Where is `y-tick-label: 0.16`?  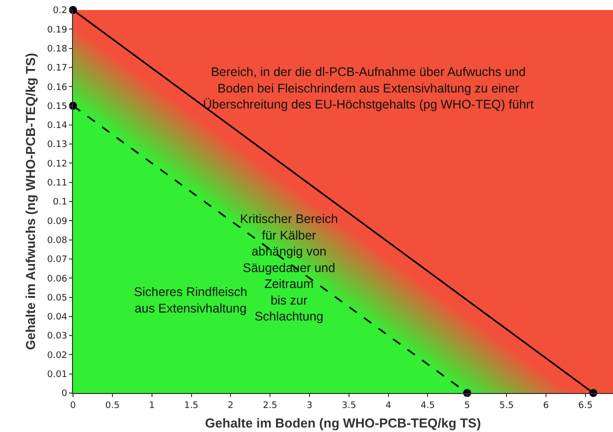
y-tick-label: 0.16 is located at coordinates (57, 87).